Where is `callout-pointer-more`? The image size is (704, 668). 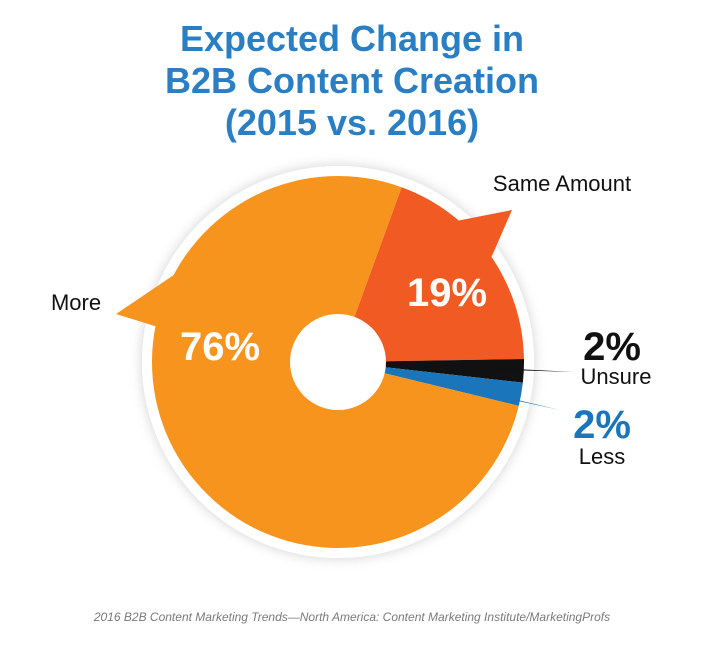
callout-pointer-more is located at coordinates (147, 299).